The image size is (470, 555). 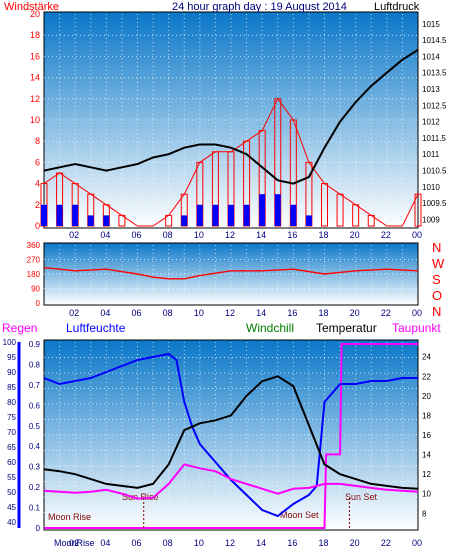 I want to click on panel3-rain-tick: 0.5, so click(x=35, y=426).